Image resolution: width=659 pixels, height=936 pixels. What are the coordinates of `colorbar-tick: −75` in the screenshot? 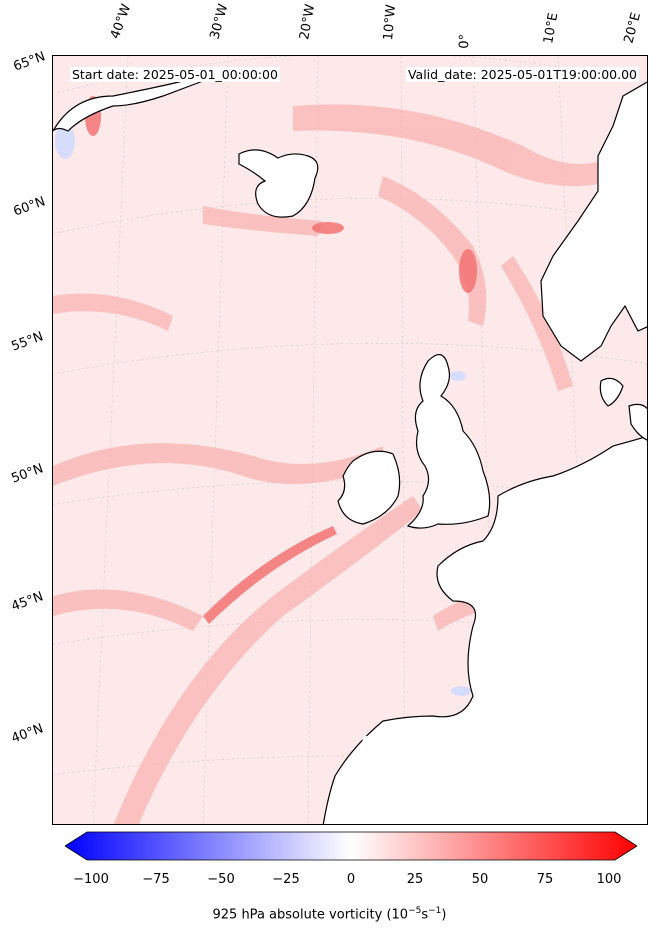 It's located at (156, 879).